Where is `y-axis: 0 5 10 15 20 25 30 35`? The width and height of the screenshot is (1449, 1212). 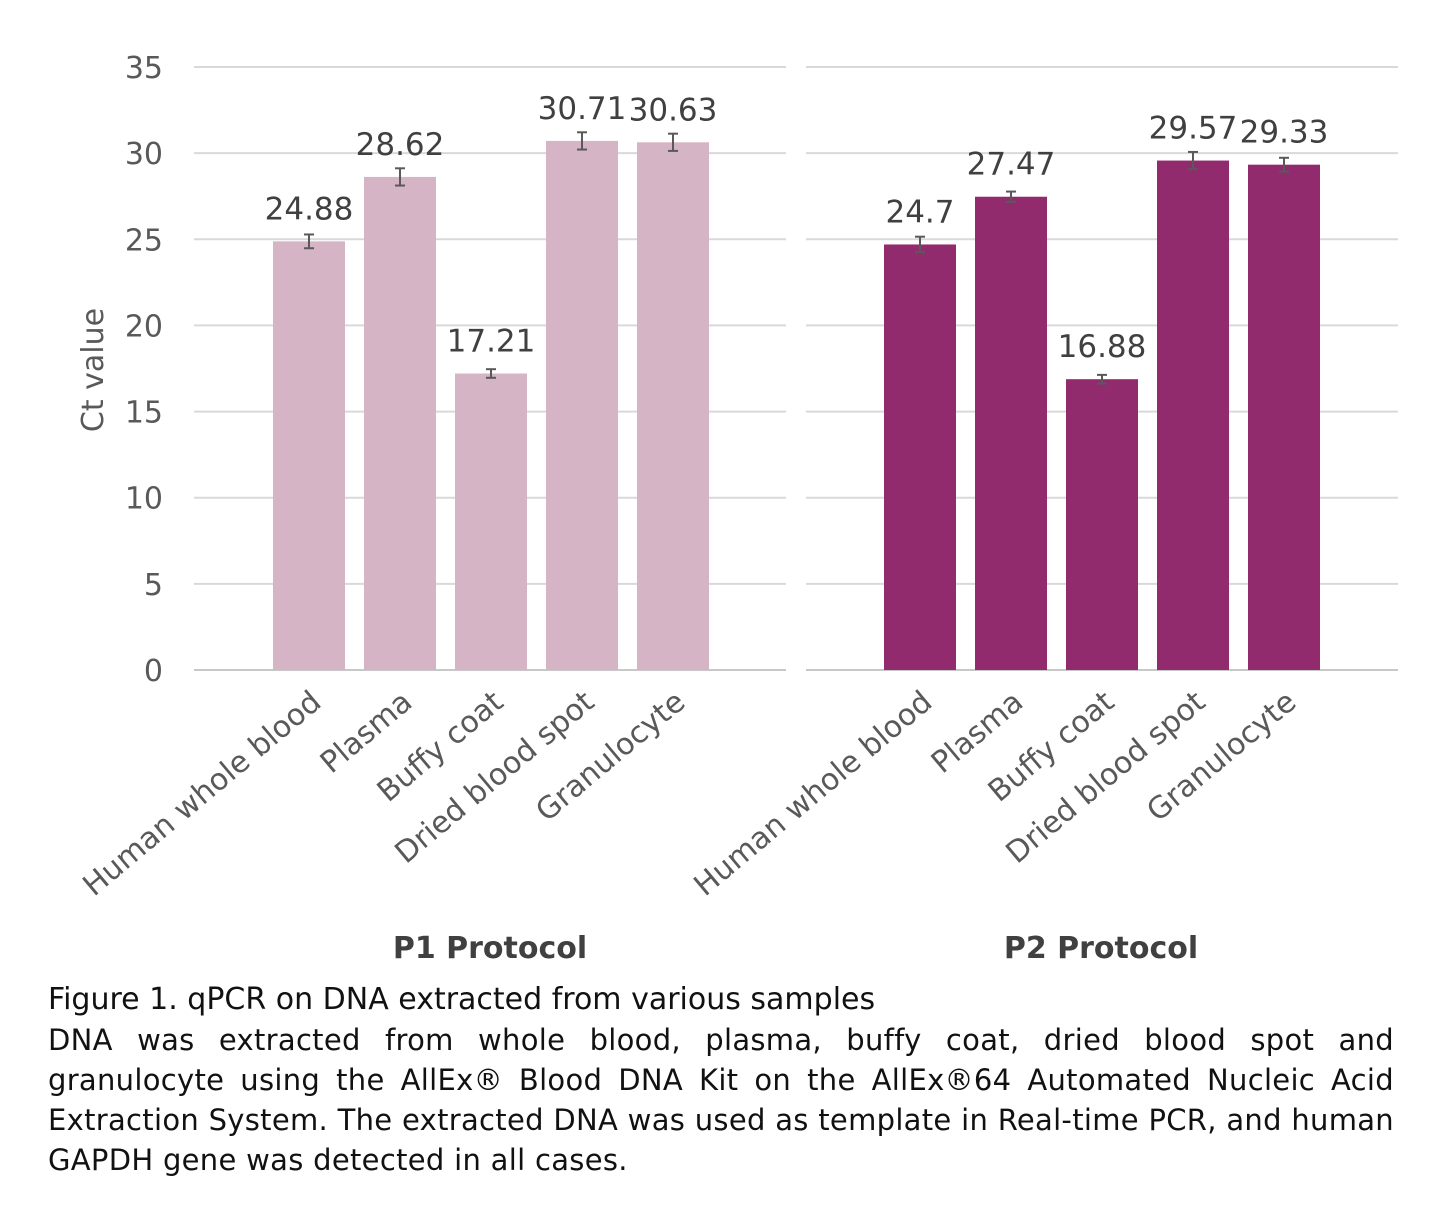 y-axis: 0 5 10 15 20 25 30 35 is located at coordinates (144, 370).